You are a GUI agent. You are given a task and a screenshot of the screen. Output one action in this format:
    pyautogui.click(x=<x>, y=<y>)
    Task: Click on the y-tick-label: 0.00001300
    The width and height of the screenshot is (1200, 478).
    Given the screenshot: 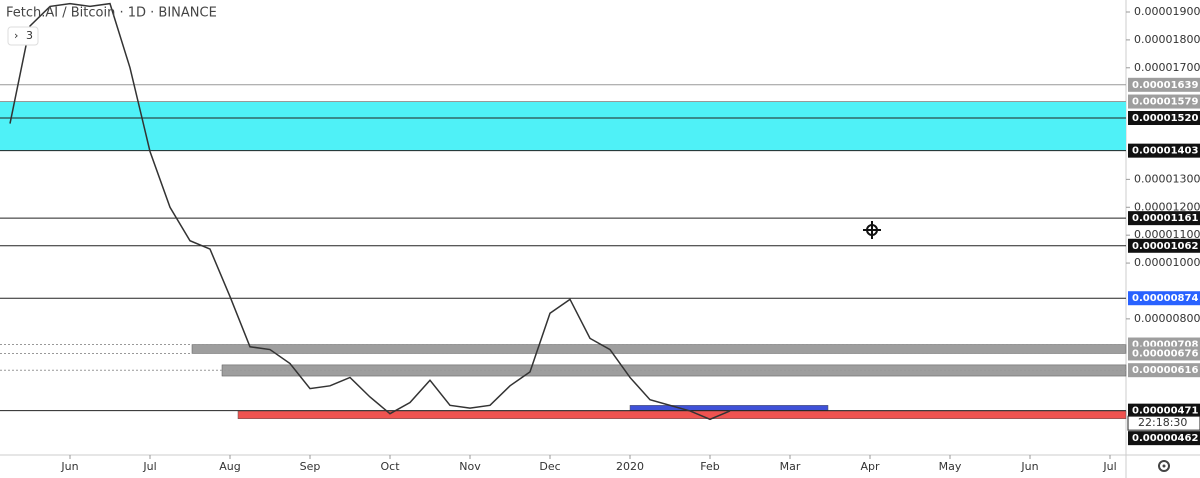 What is the action you would take?
    pyautogui.click(x=1167, y=178)
    